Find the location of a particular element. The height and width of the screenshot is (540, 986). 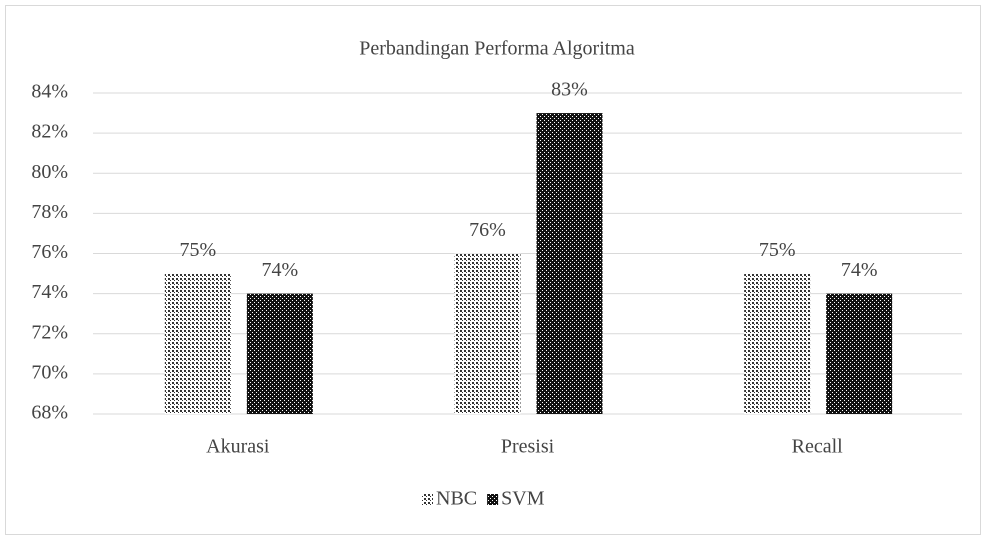

y-tick-label: 72% is located at coordinates (49, 332).